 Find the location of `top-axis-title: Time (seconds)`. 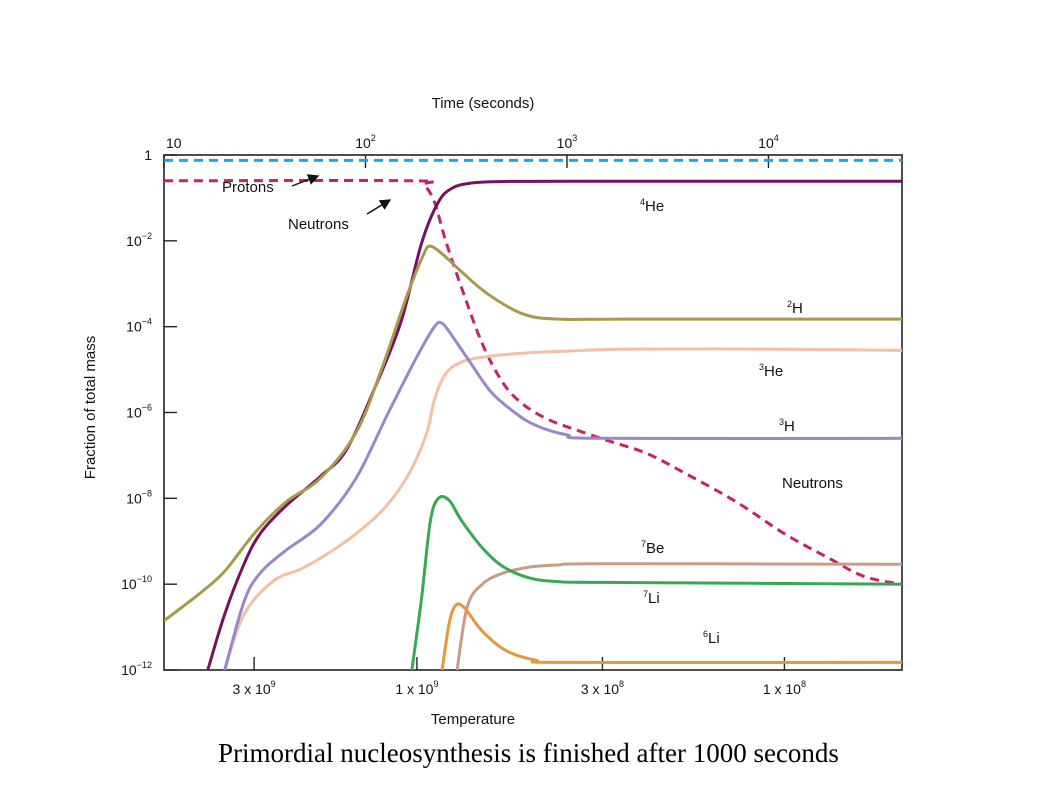

top-axis-title: Time (seconds) is located at coordinates (483, 103).